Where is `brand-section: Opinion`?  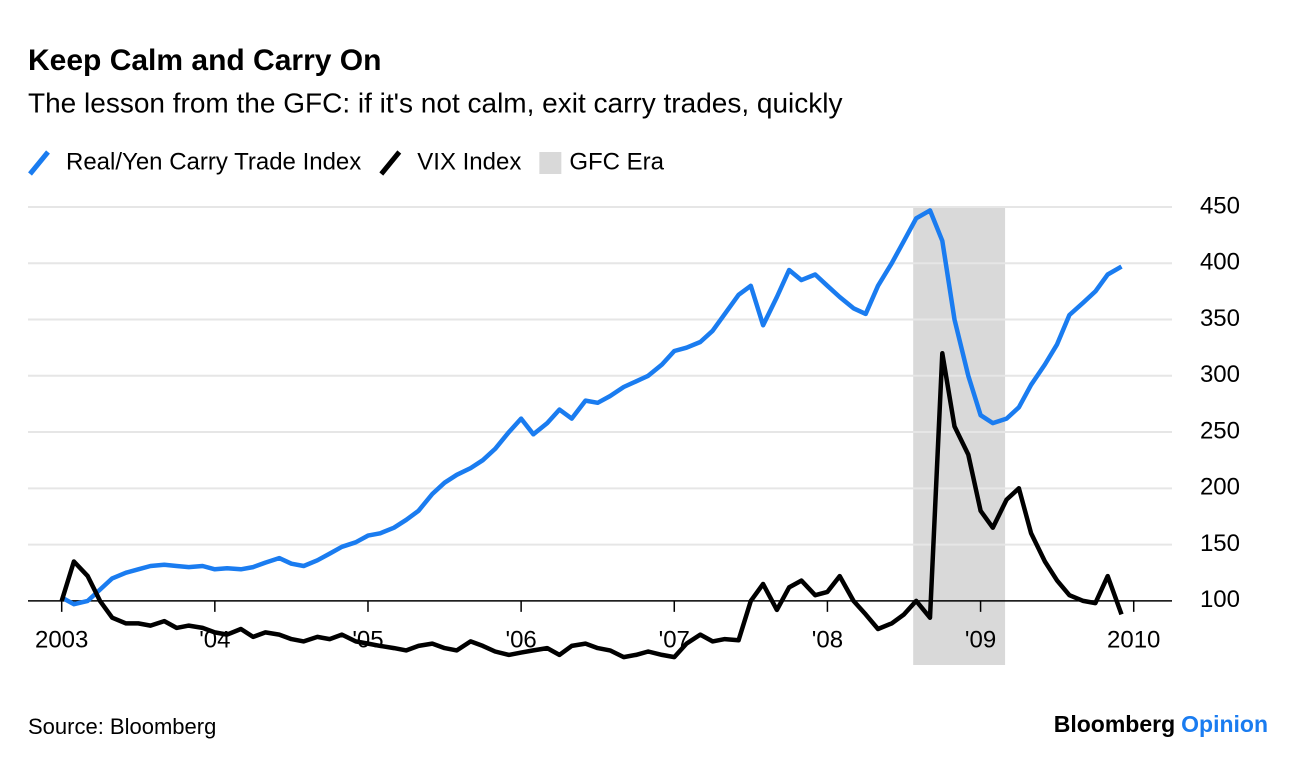 brand-section: Opinion is located at coordinates (1224, 724).